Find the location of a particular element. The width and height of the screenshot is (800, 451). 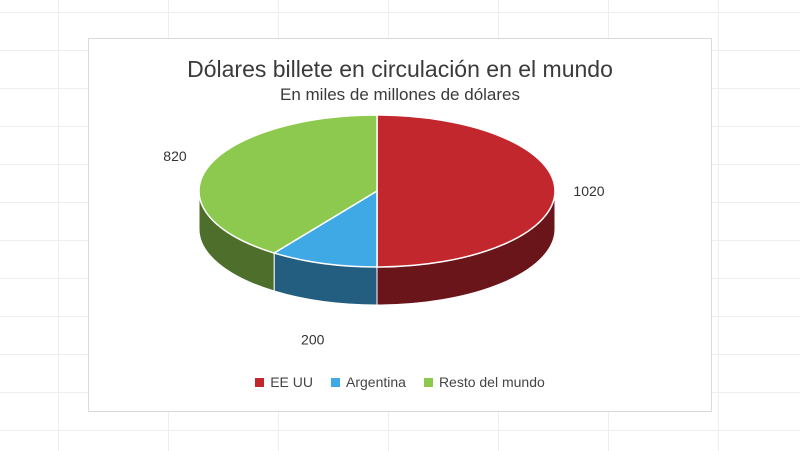

legend-swatch-ee-uu is located at coordinates (260, 382).